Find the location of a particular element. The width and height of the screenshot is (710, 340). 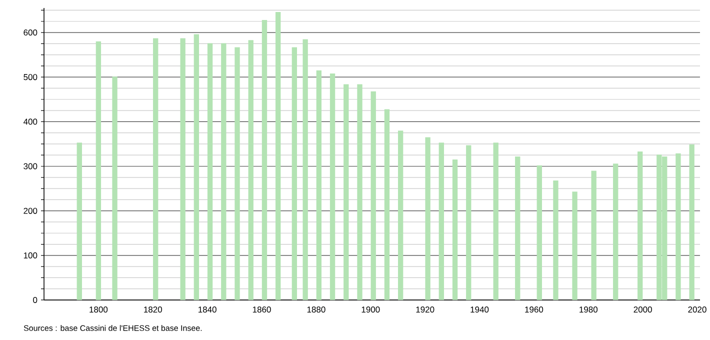

y-tick-label: 500 is located at coordinates (31, 77).